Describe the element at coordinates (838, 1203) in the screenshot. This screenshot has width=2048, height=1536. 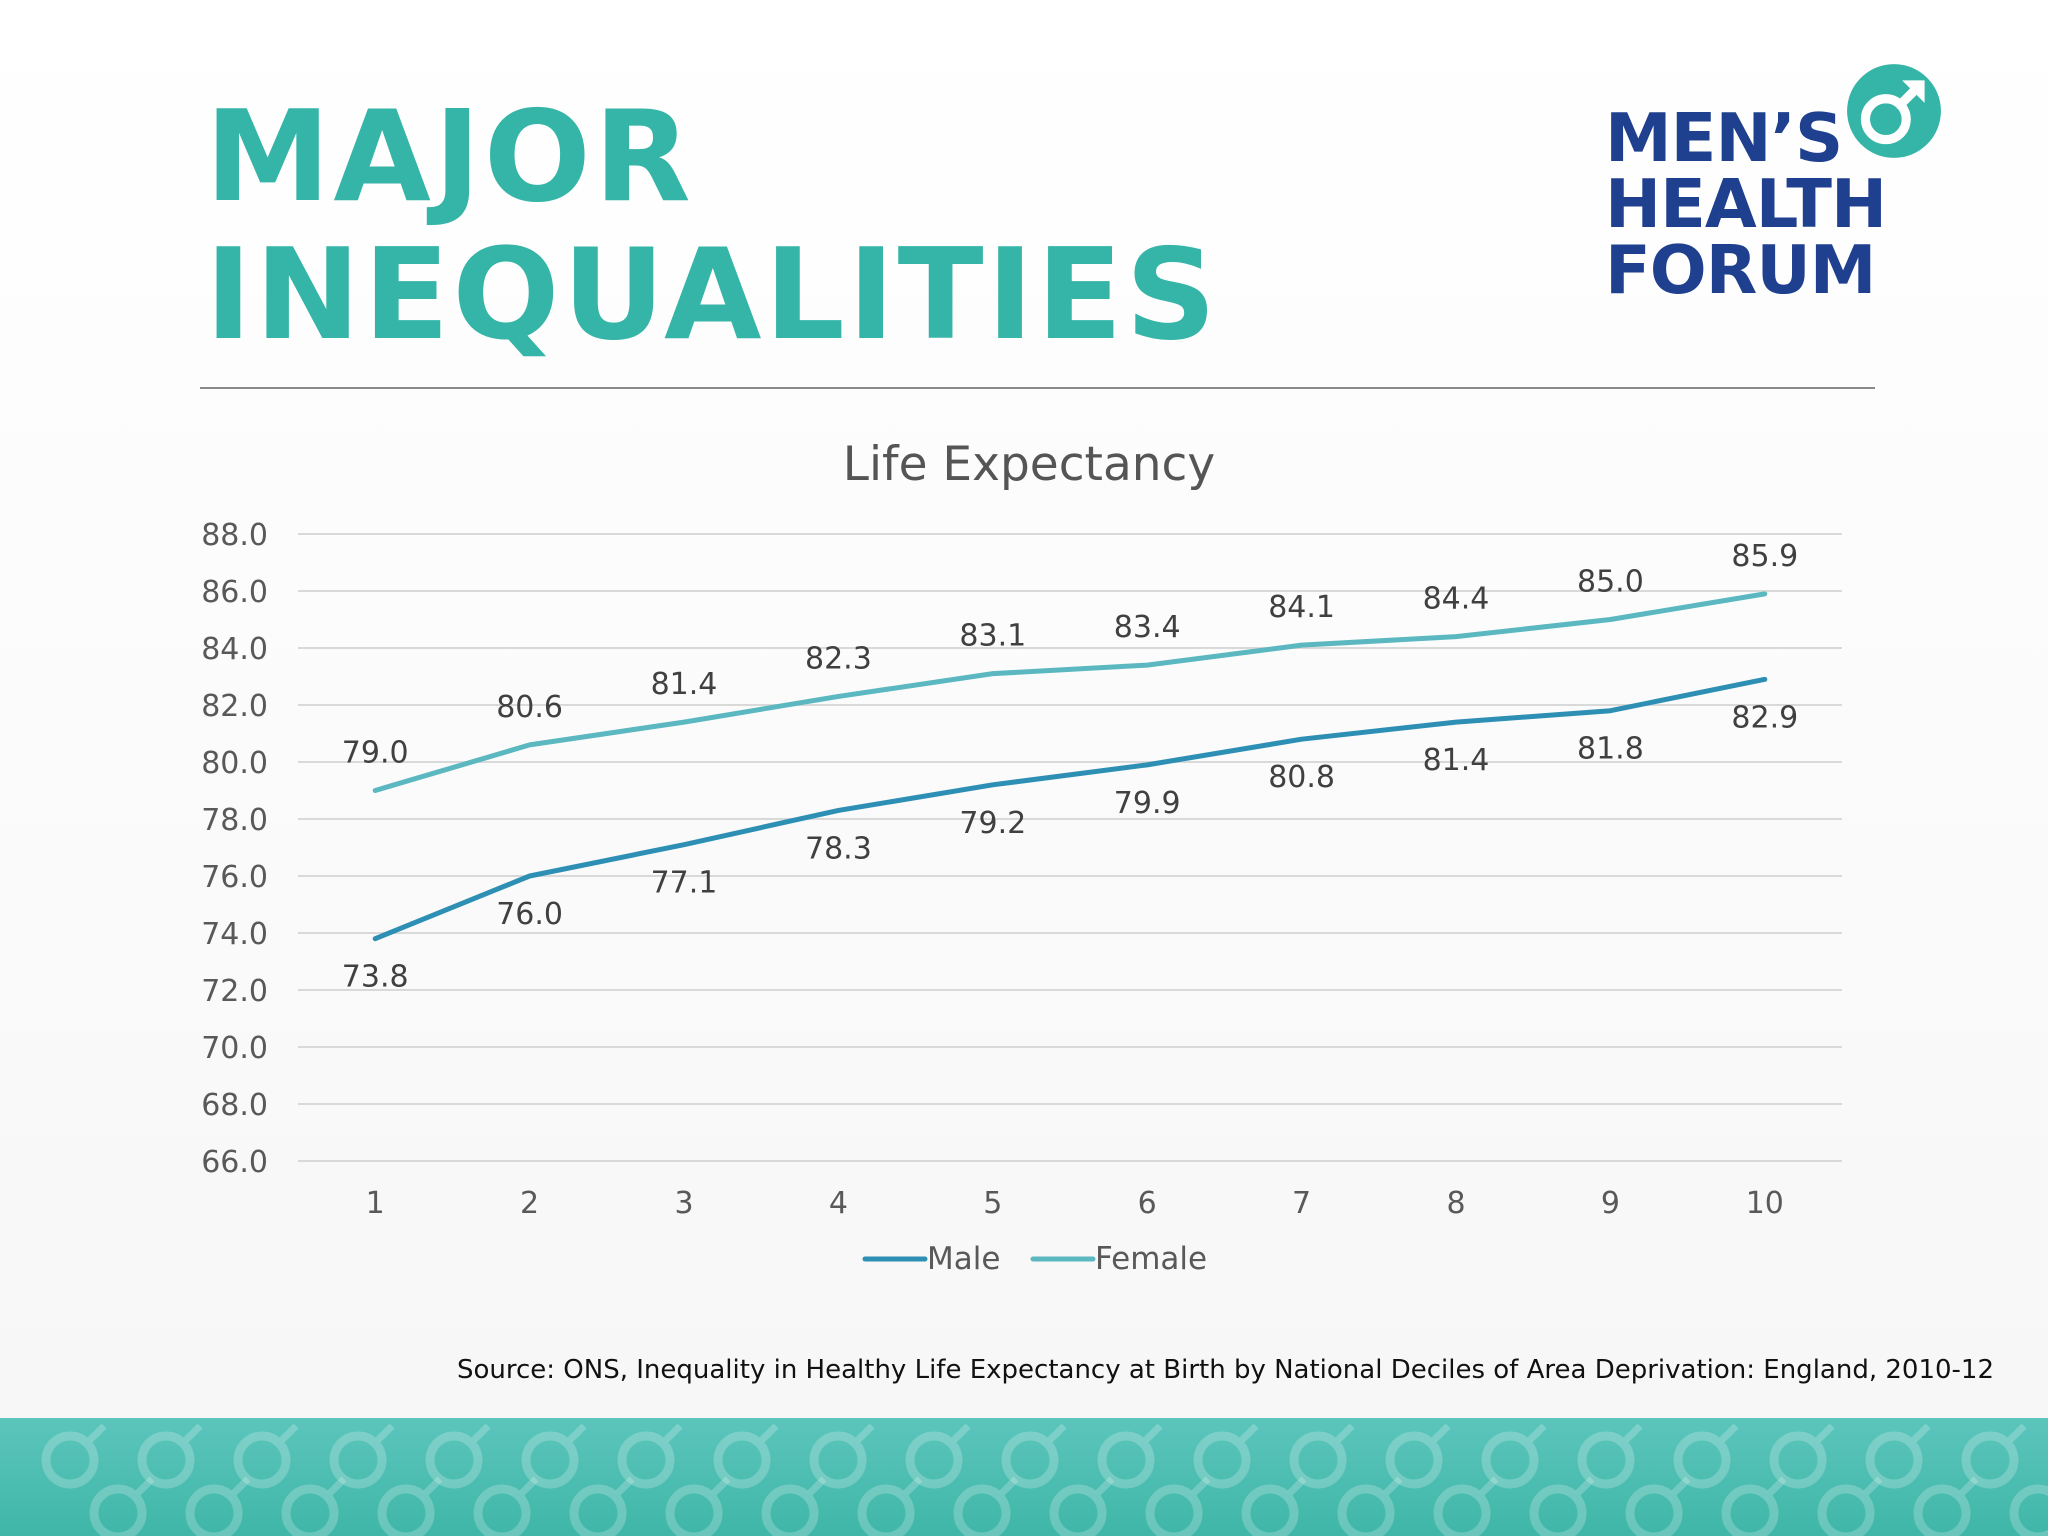
I see `x-tick-label: 4` at that location.